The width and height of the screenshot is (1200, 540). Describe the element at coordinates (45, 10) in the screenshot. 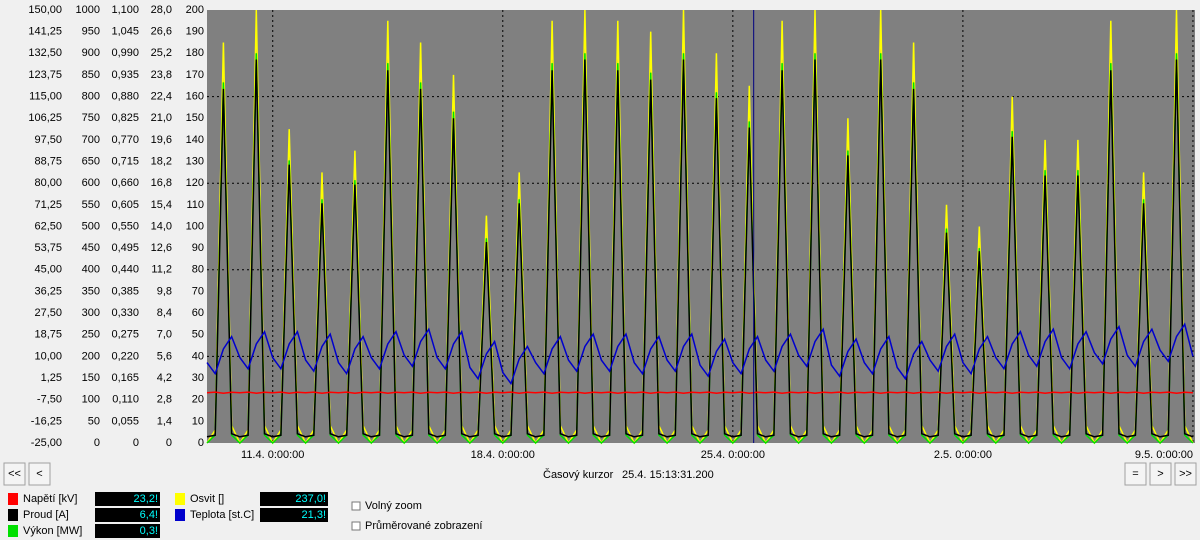

I see `y-tick-label: 150,00` at that location.